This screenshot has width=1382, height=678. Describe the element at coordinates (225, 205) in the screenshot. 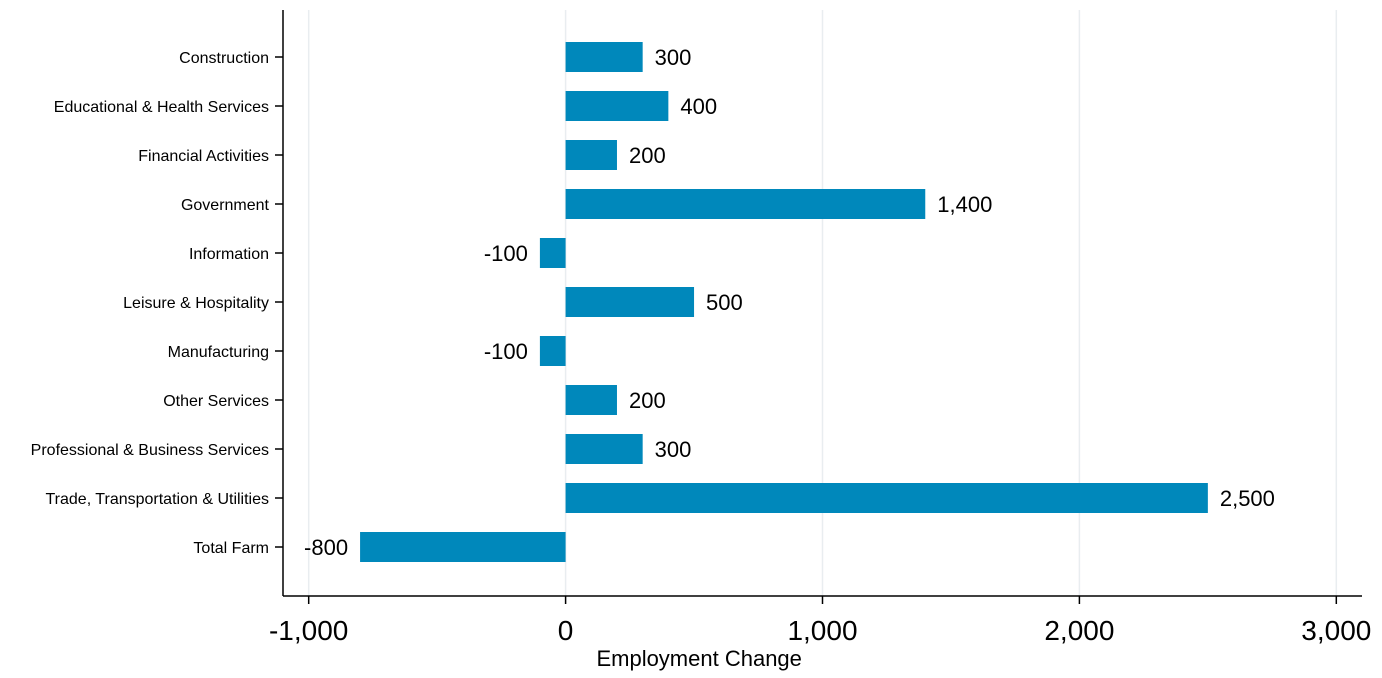

I see `category-label-3: Government` at that location.